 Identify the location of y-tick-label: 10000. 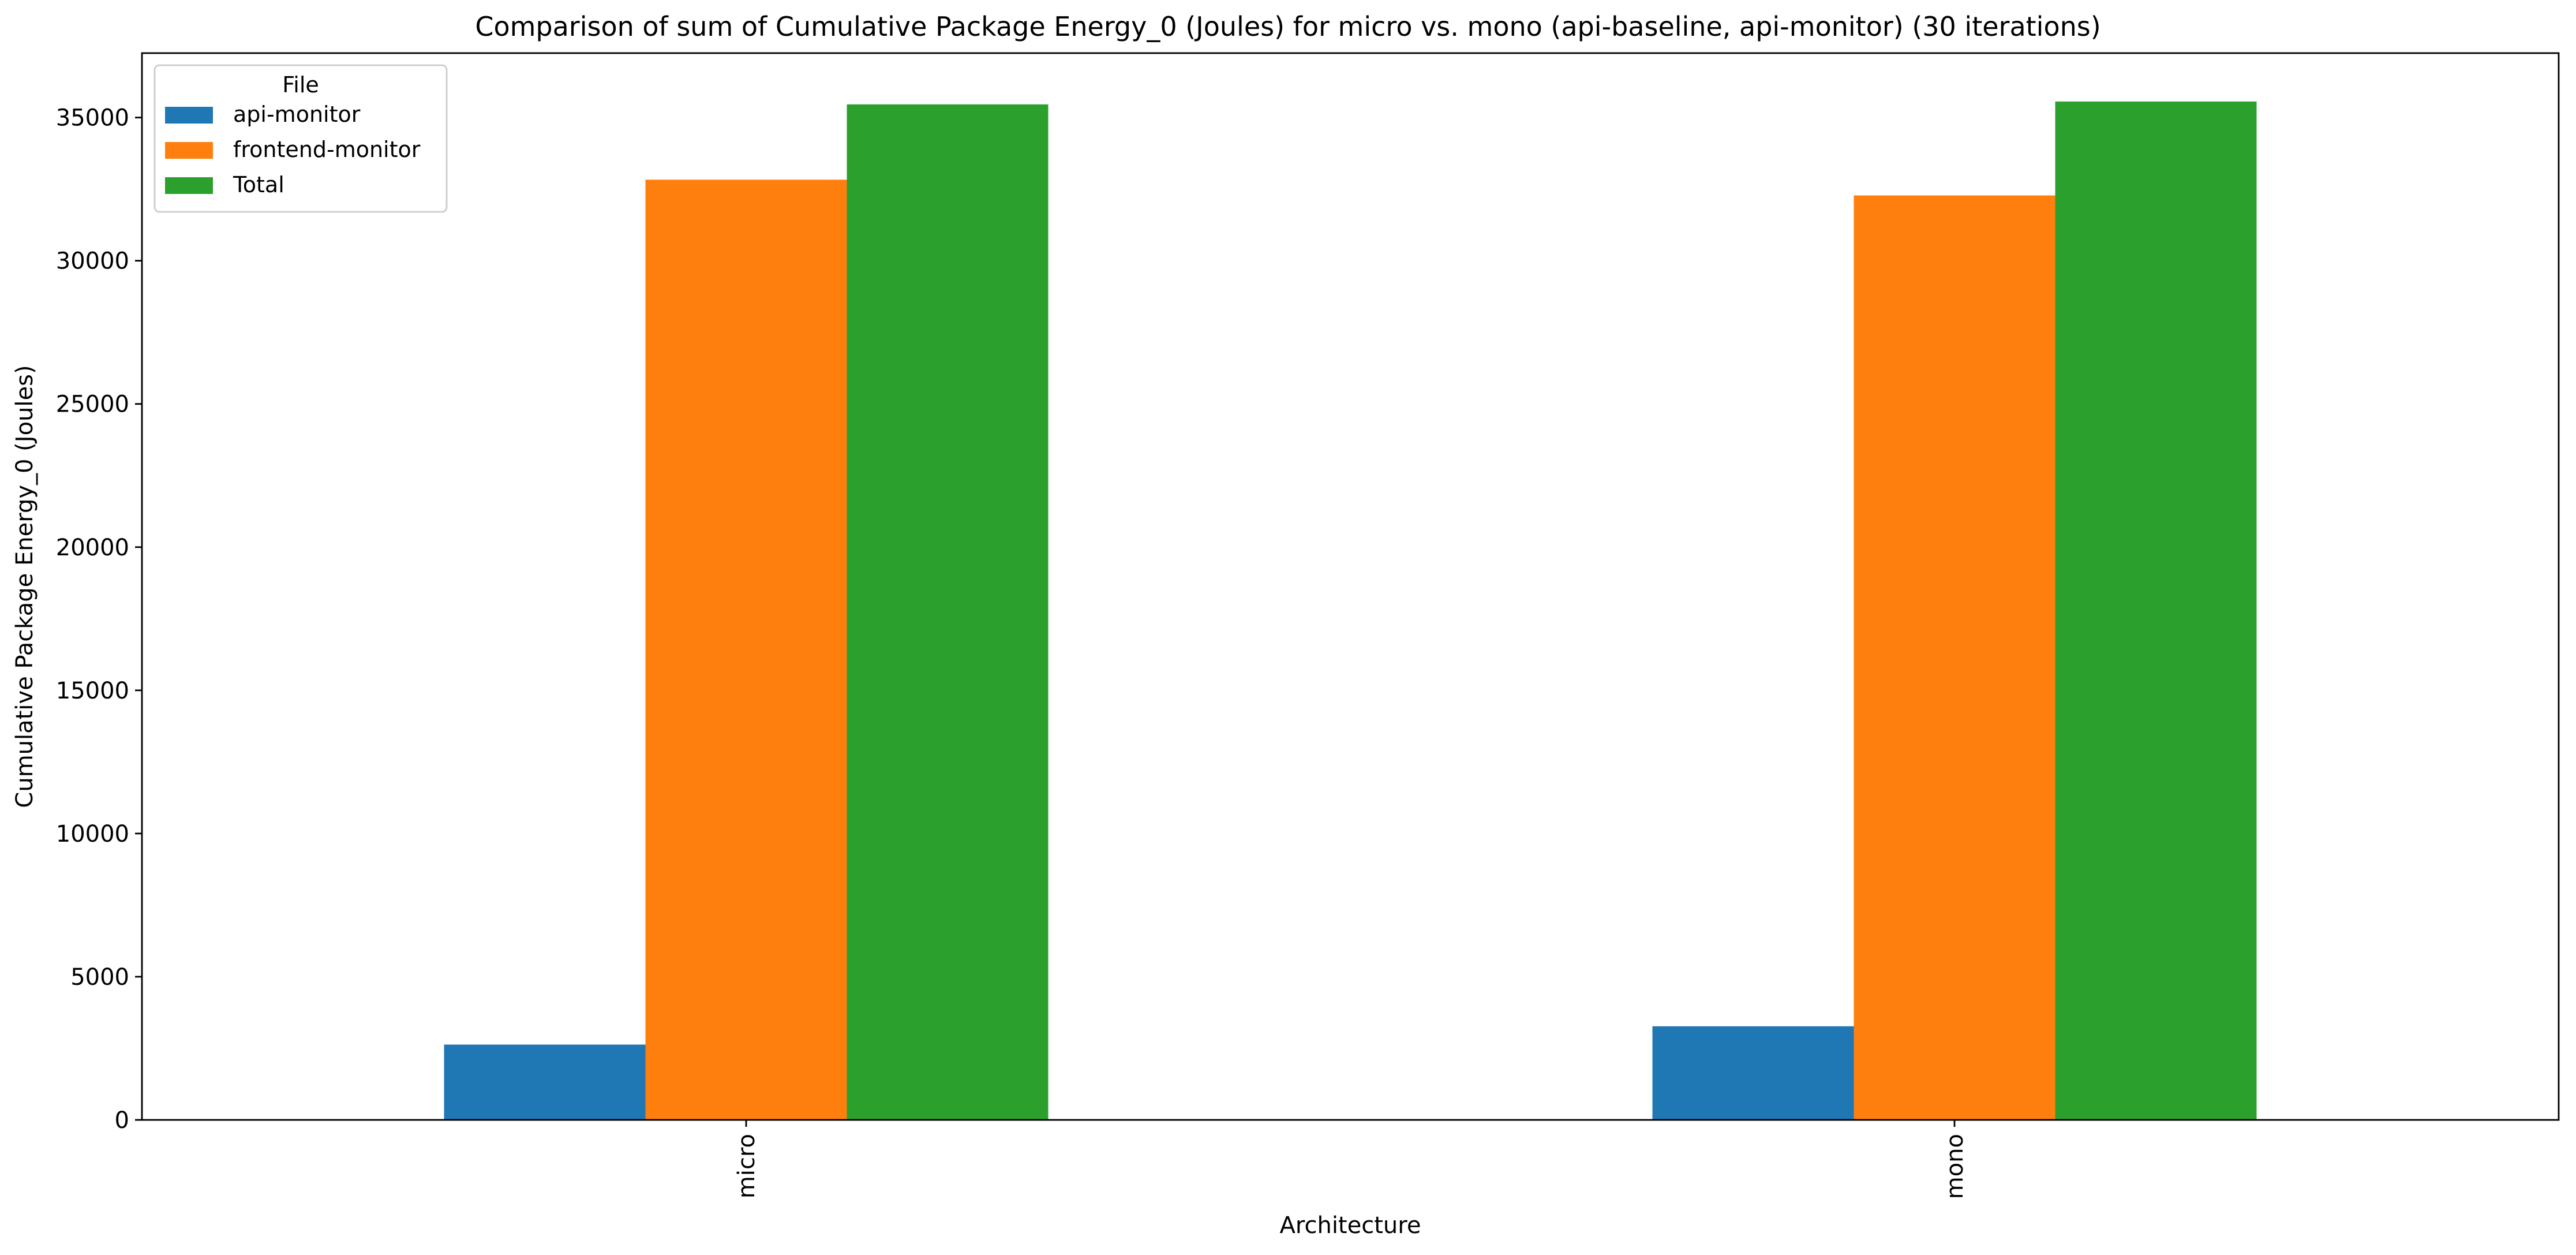
(93, 834).